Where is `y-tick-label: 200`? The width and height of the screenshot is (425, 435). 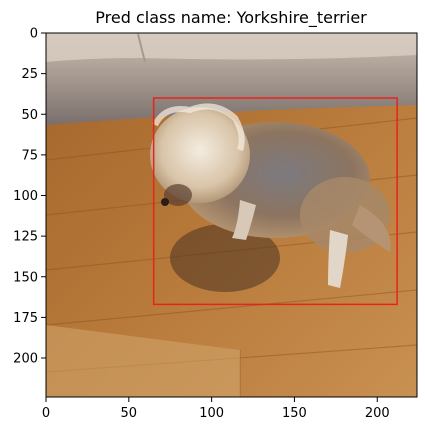 y-tick-label: 200 is located at coordinates (25, 359).